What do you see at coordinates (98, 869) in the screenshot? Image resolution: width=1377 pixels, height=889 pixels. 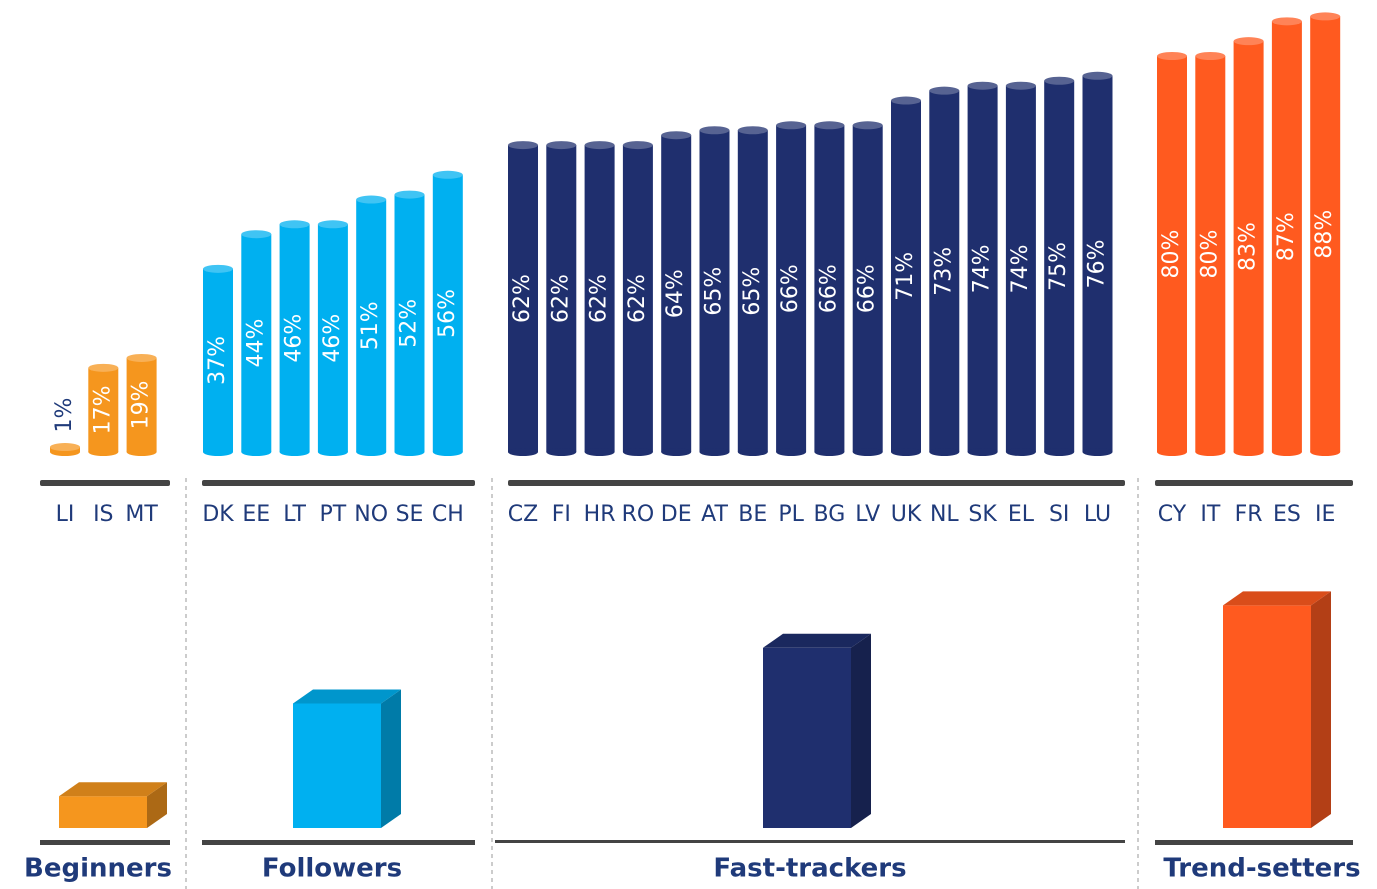 I see `group-label: Beginners` at bounding box center [98, 869].